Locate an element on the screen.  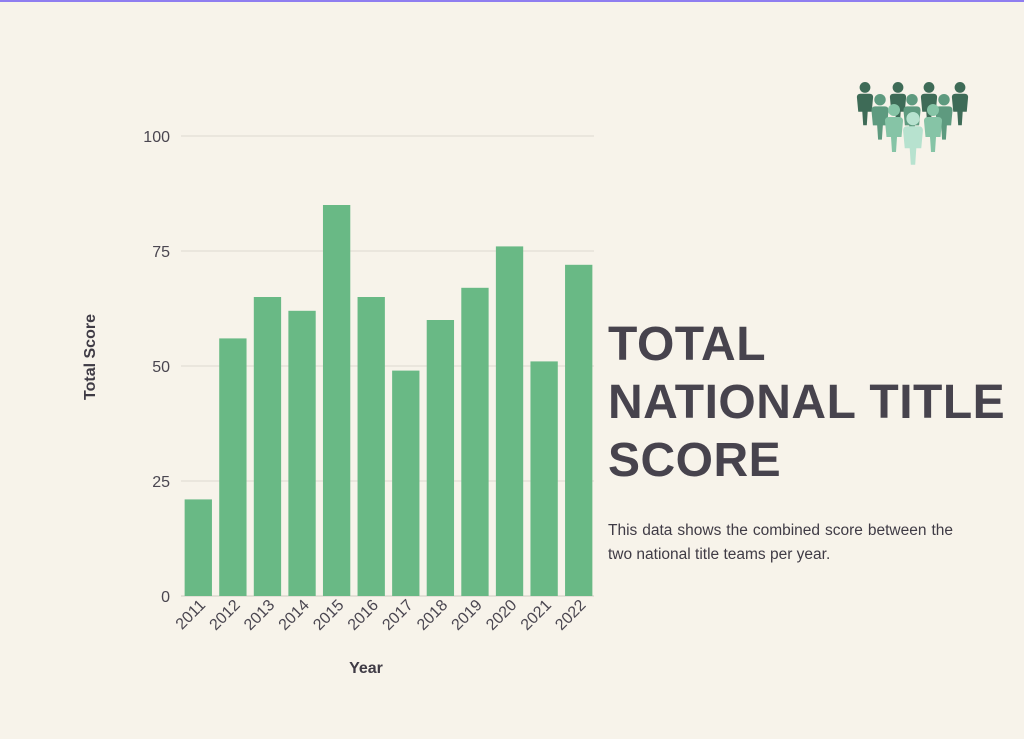
x-tick-label: 2013 is located at coordinates (259, 615).